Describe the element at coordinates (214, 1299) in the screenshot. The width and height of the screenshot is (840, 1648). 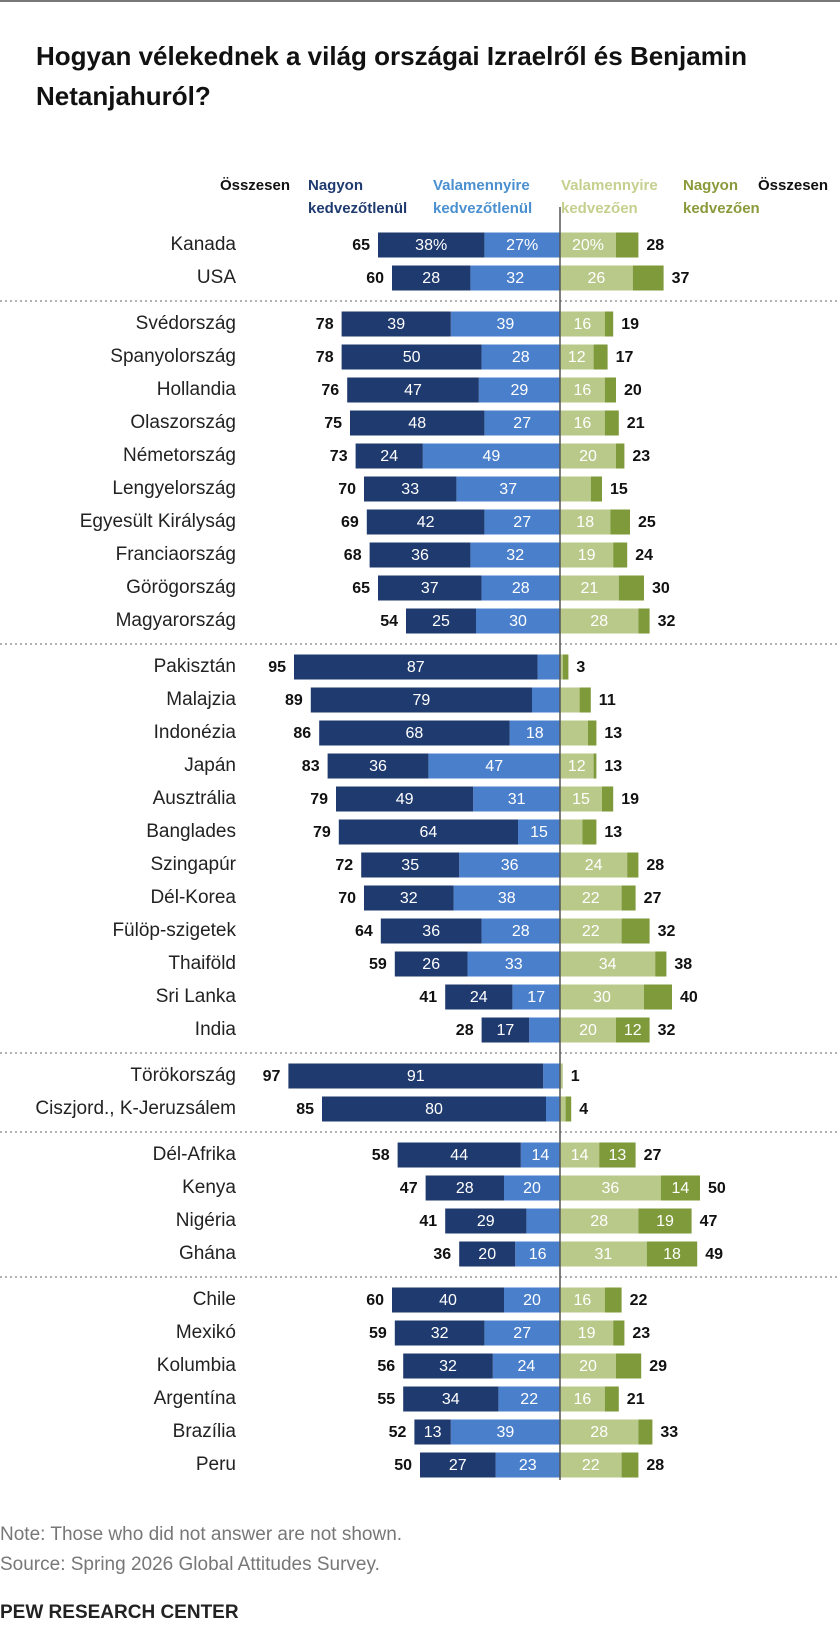
I see `category-label: Chile` at that location.